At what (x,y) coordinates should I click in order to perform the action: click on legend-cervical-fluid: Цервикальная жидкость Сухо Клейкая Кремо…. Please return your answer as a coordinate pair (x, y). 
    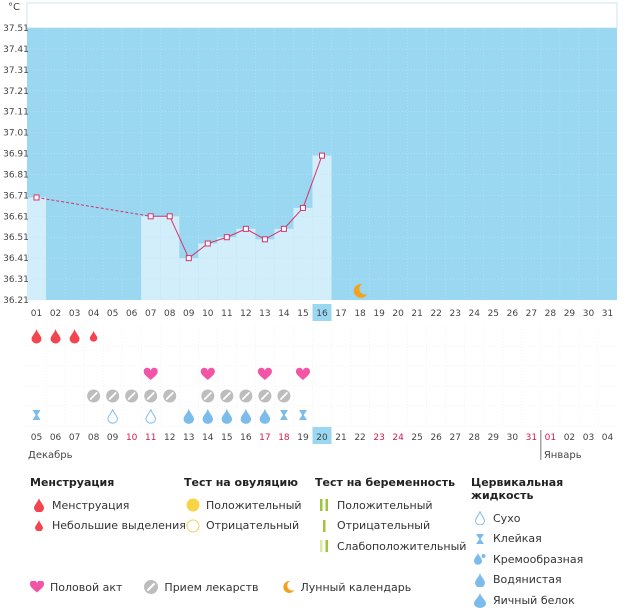
    Looking at the image, I should click on (548, 543).